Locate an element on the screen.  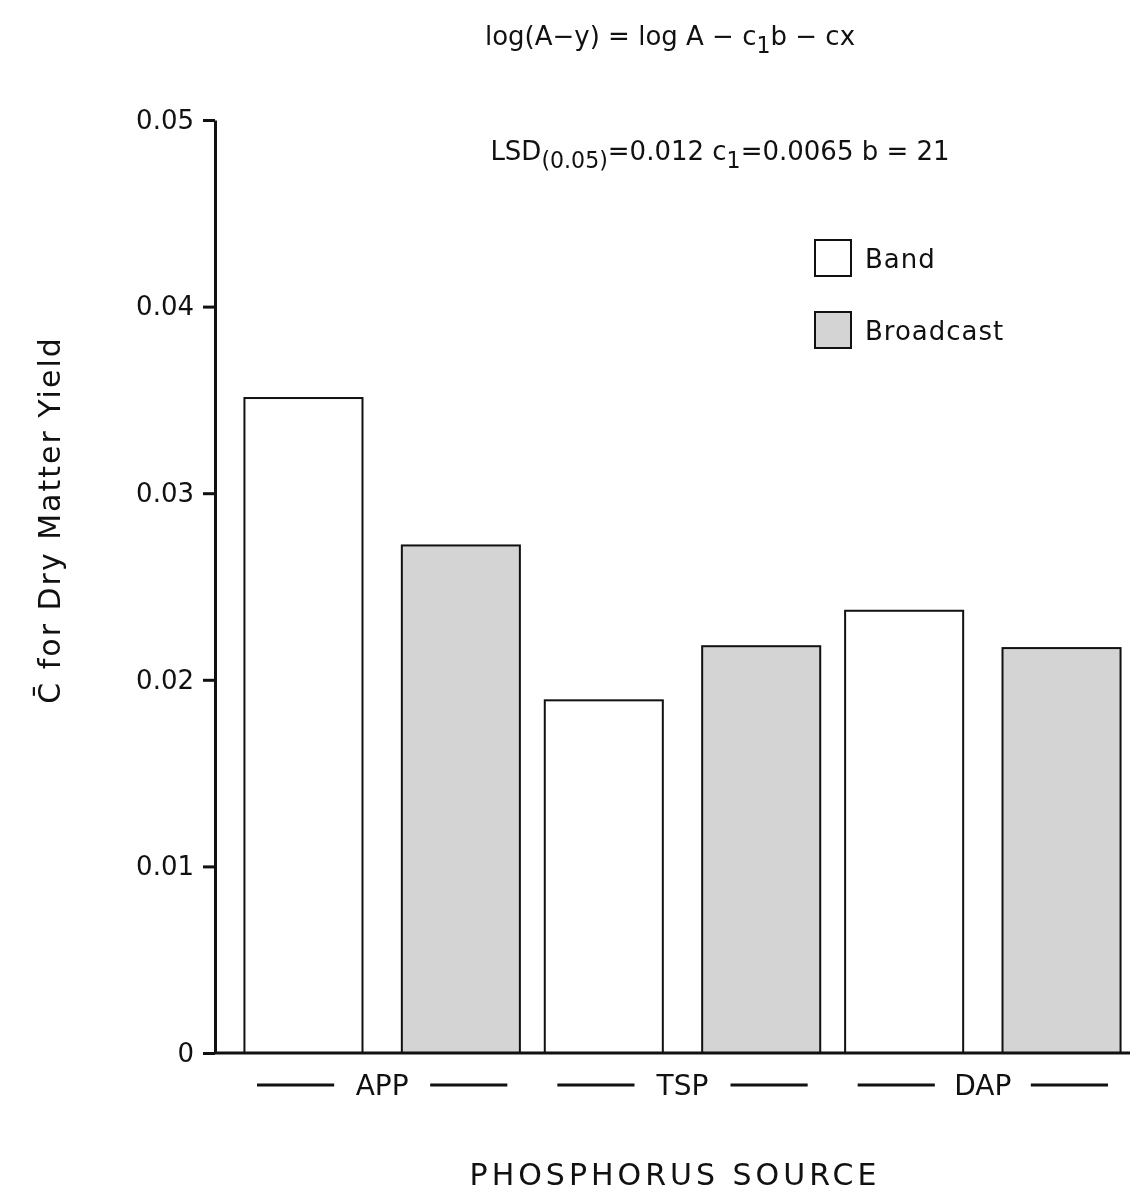
y-axis-title: C̄ for Dry Matter Yield is located at coordinates (49, 520).